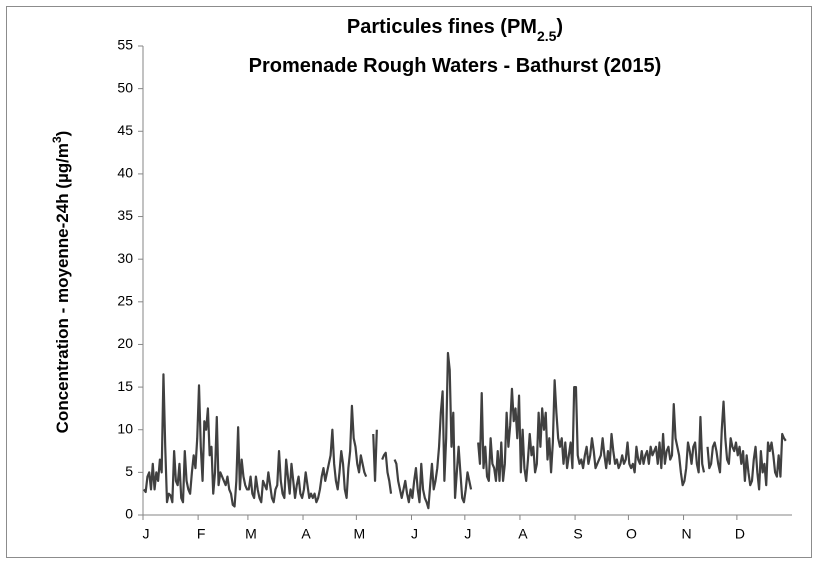 Image resolution: width=818 pixels, height=565 pixels. What do you see at coordinates (125, 428) in the screenshot?
I see `y-tick-label: 10` at bounding box center [125, 428].